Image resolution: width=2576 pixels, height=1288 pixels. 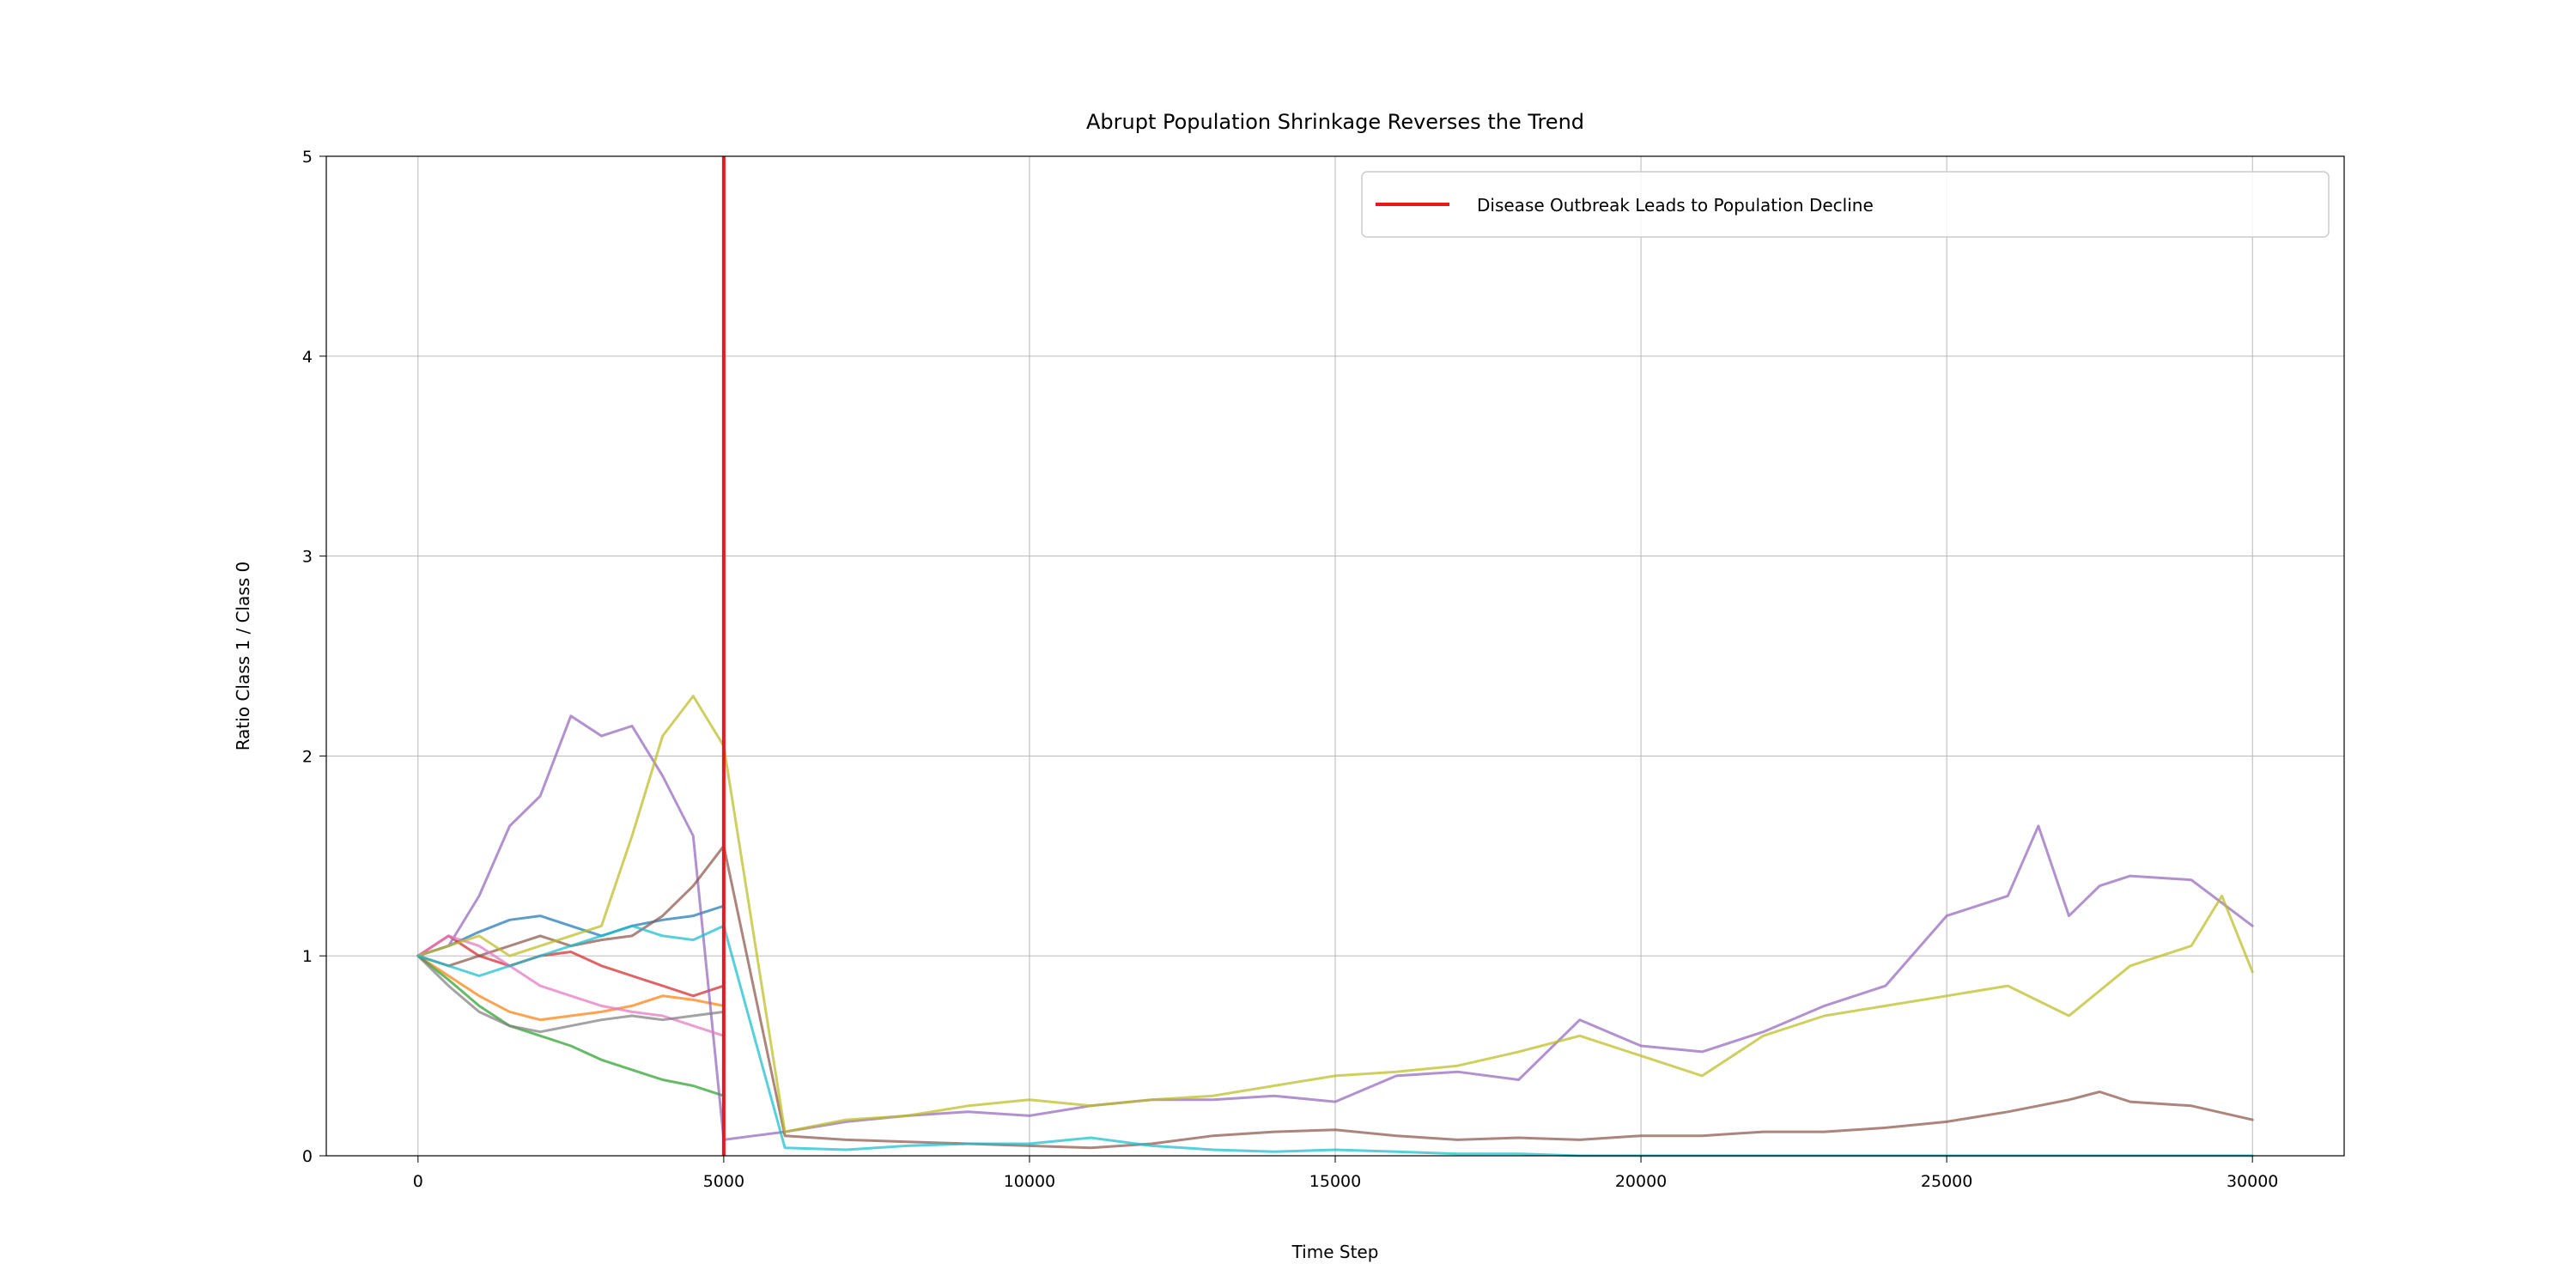 I want to click on y-tick-label: 2, so click(x=307, y=757).